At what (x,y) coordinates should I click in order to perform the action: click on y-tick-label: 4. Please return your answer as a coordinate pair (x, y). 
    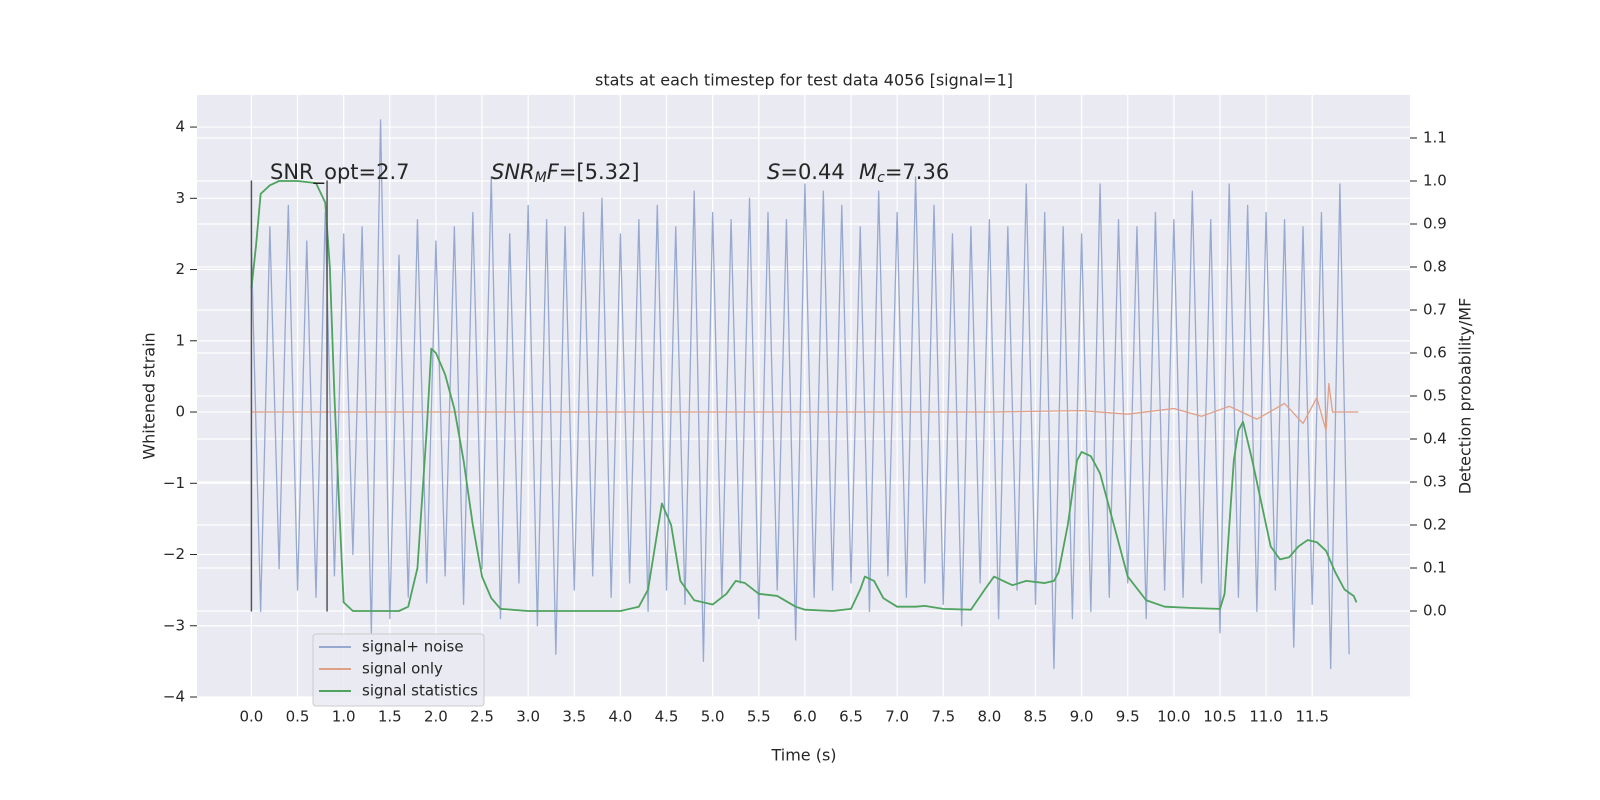
    Looking at the image, I should click on (180, 127).